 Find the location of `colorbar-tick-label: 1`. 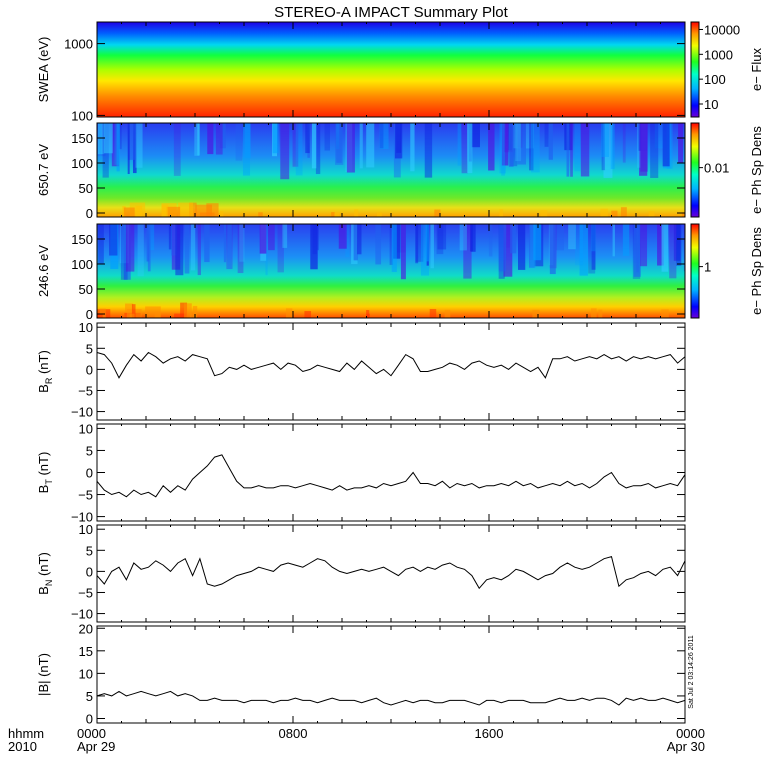

colorbar-tick-label: 1 is located at coordinates (707, 267).